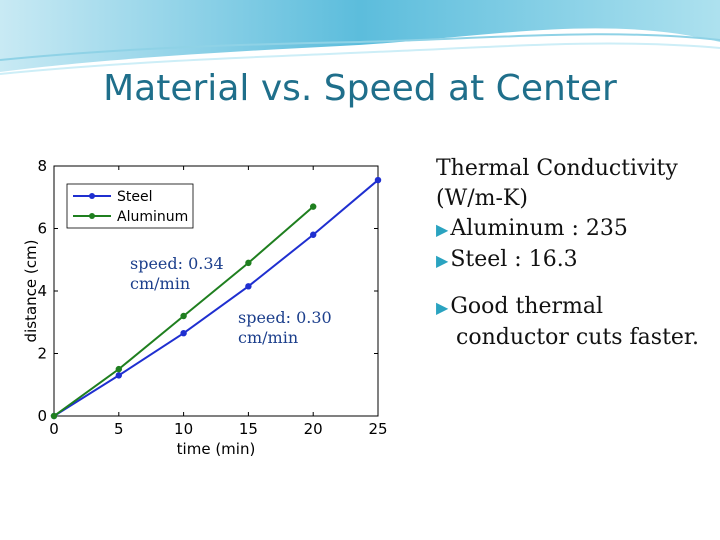  What do you see at coordinates (360, 88) in the screenshot?
I see `slide-title: Material vs. Speed at Center` at bounding box center [360, 88].